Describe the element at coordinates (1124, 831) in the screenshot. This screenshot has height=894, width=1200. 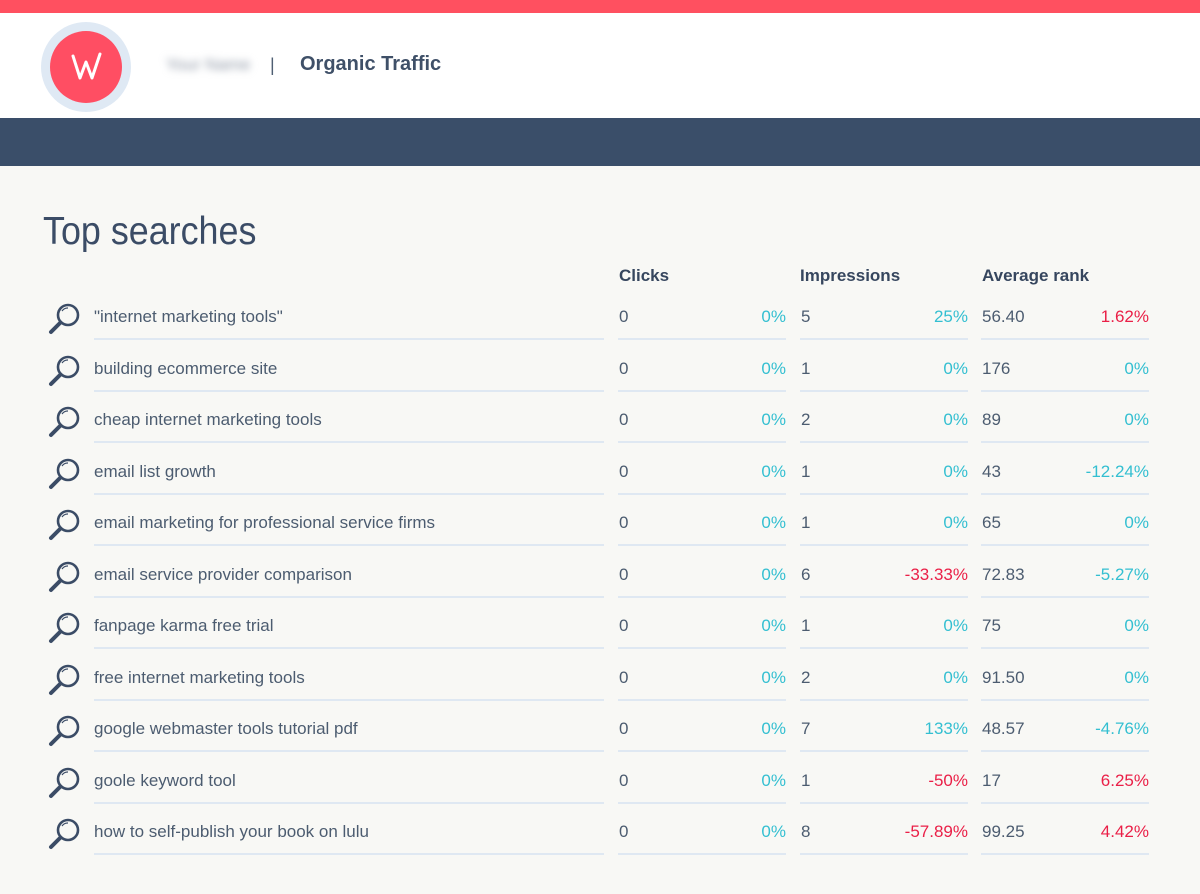
I see `rank-change: 4.42%` at that location.